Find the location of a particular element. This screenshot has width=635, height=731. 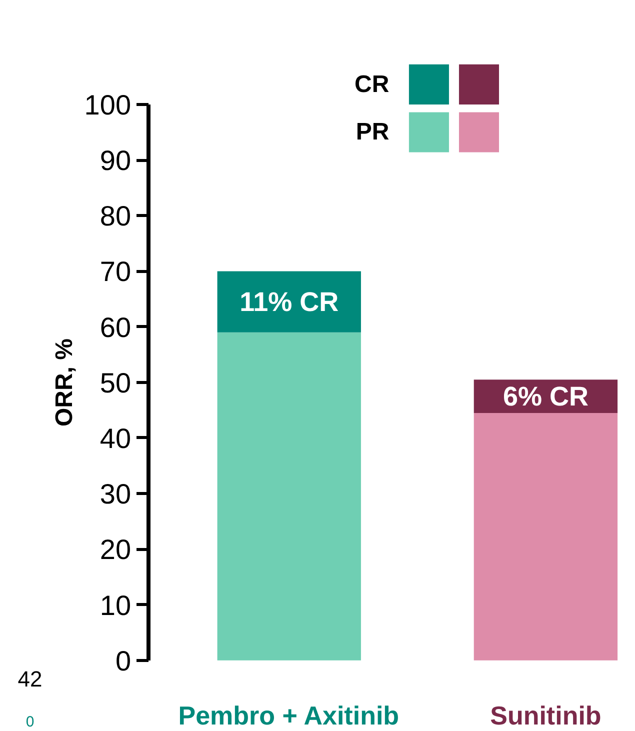

y-tick-label: 40 is located at coordinates (116, 438).